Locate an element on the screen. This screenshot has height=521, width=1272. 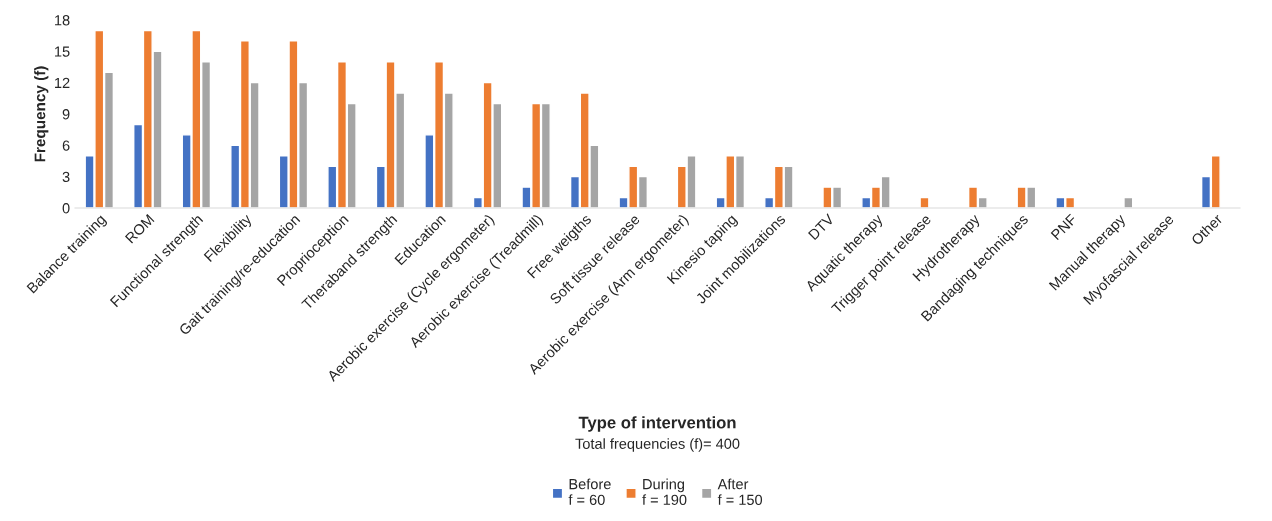
y-tick-label: 9 is located at coordinates (66, 114).